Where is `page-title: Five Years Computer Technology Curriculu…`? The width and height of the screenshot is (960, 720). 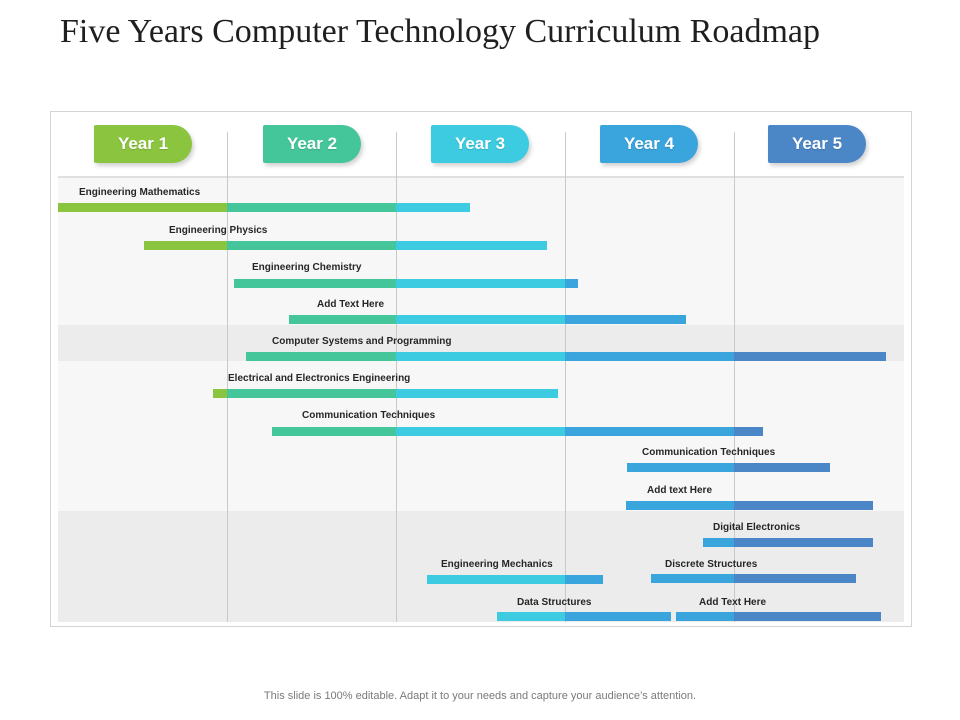
page-title: Five Years Computer Technology Curriculu… is located at coordinates (440, 31).